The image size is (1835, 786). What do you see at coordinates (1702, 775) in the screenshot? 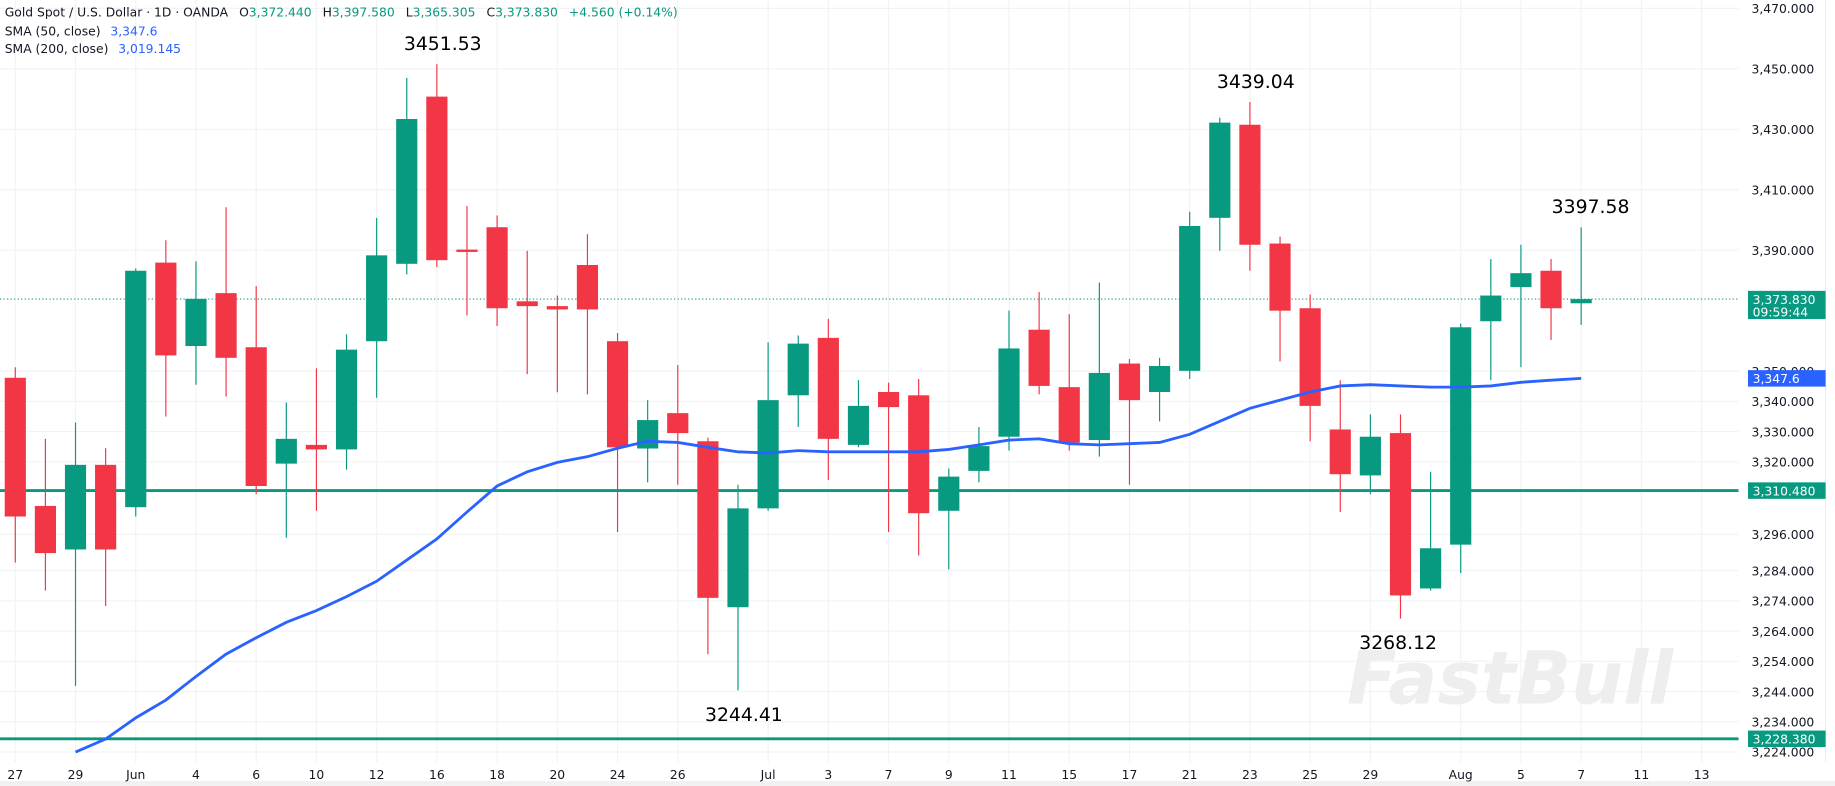
I see `x-tick-label: 13` at bounding box center [1702, 775].